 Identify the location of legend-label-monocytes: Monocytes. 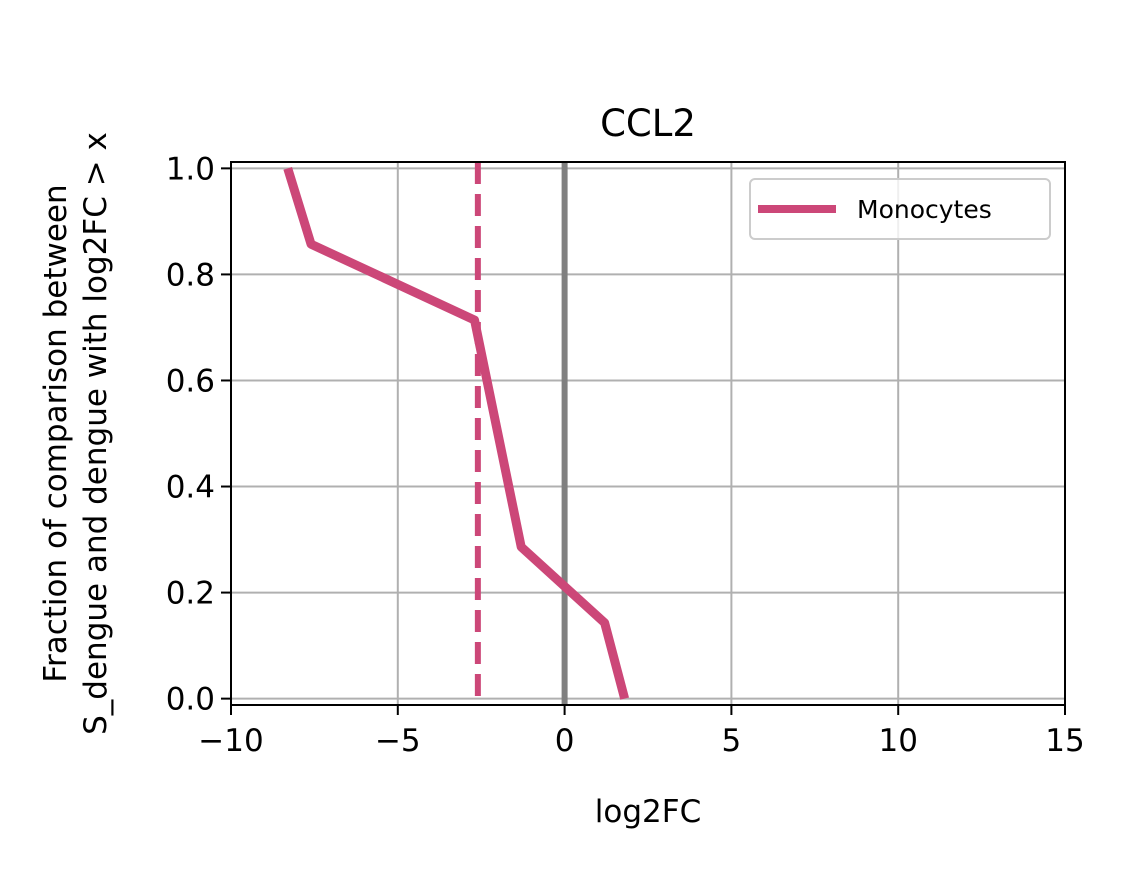
(924, 209).